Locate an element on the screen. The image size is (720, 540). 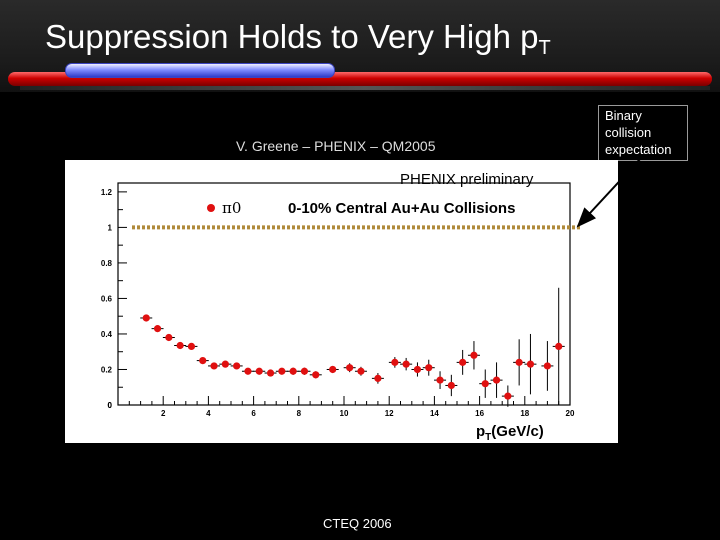
x-tick-label: 4 is located at coordinates (208, 413).